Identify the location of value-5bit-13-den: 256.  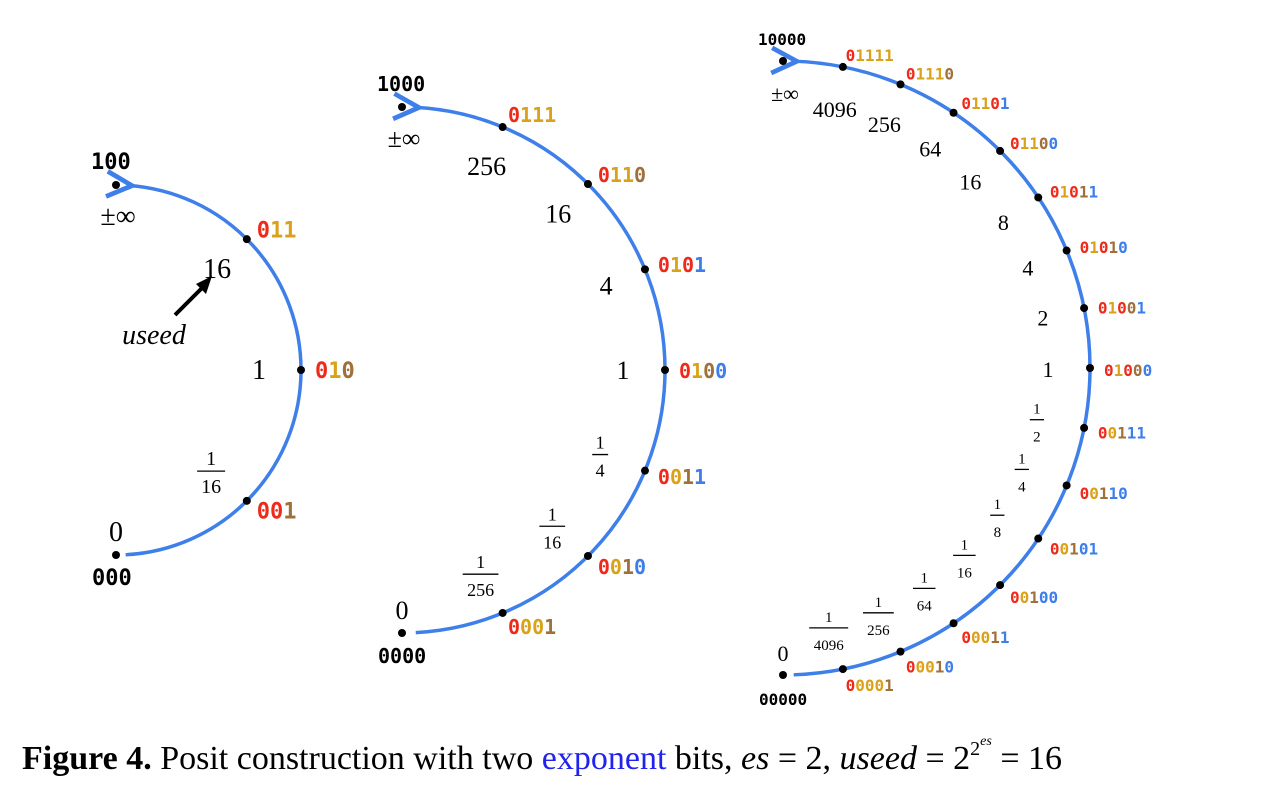
(878, 631).